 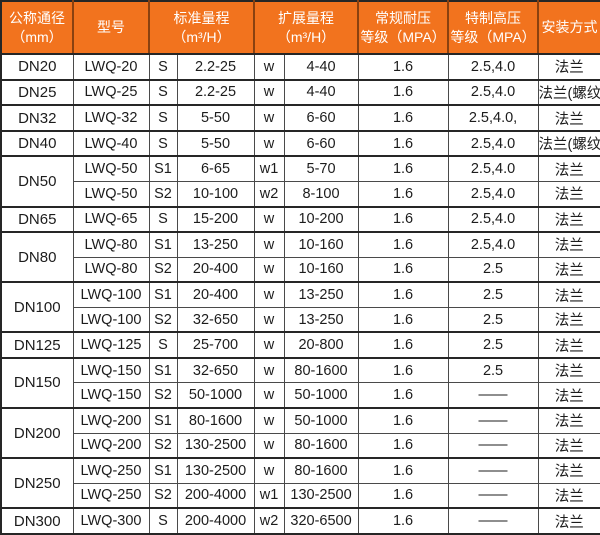 I want to click on cell-std-range: 25-700, so click(x=215, y=345).